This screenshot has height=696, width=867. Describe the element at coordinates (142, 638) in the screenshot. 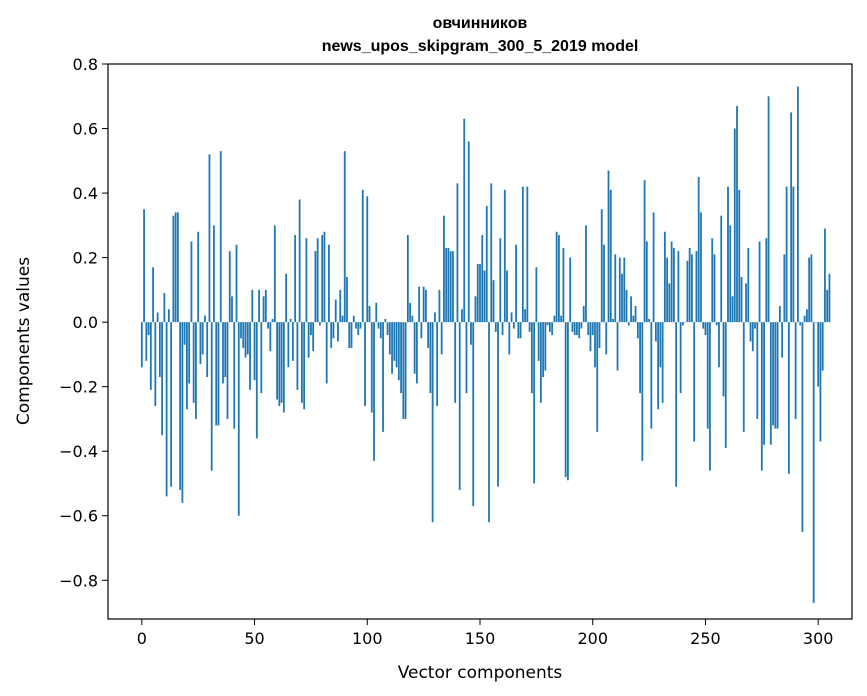

I see `x-tick-label-0: 0` at that location.